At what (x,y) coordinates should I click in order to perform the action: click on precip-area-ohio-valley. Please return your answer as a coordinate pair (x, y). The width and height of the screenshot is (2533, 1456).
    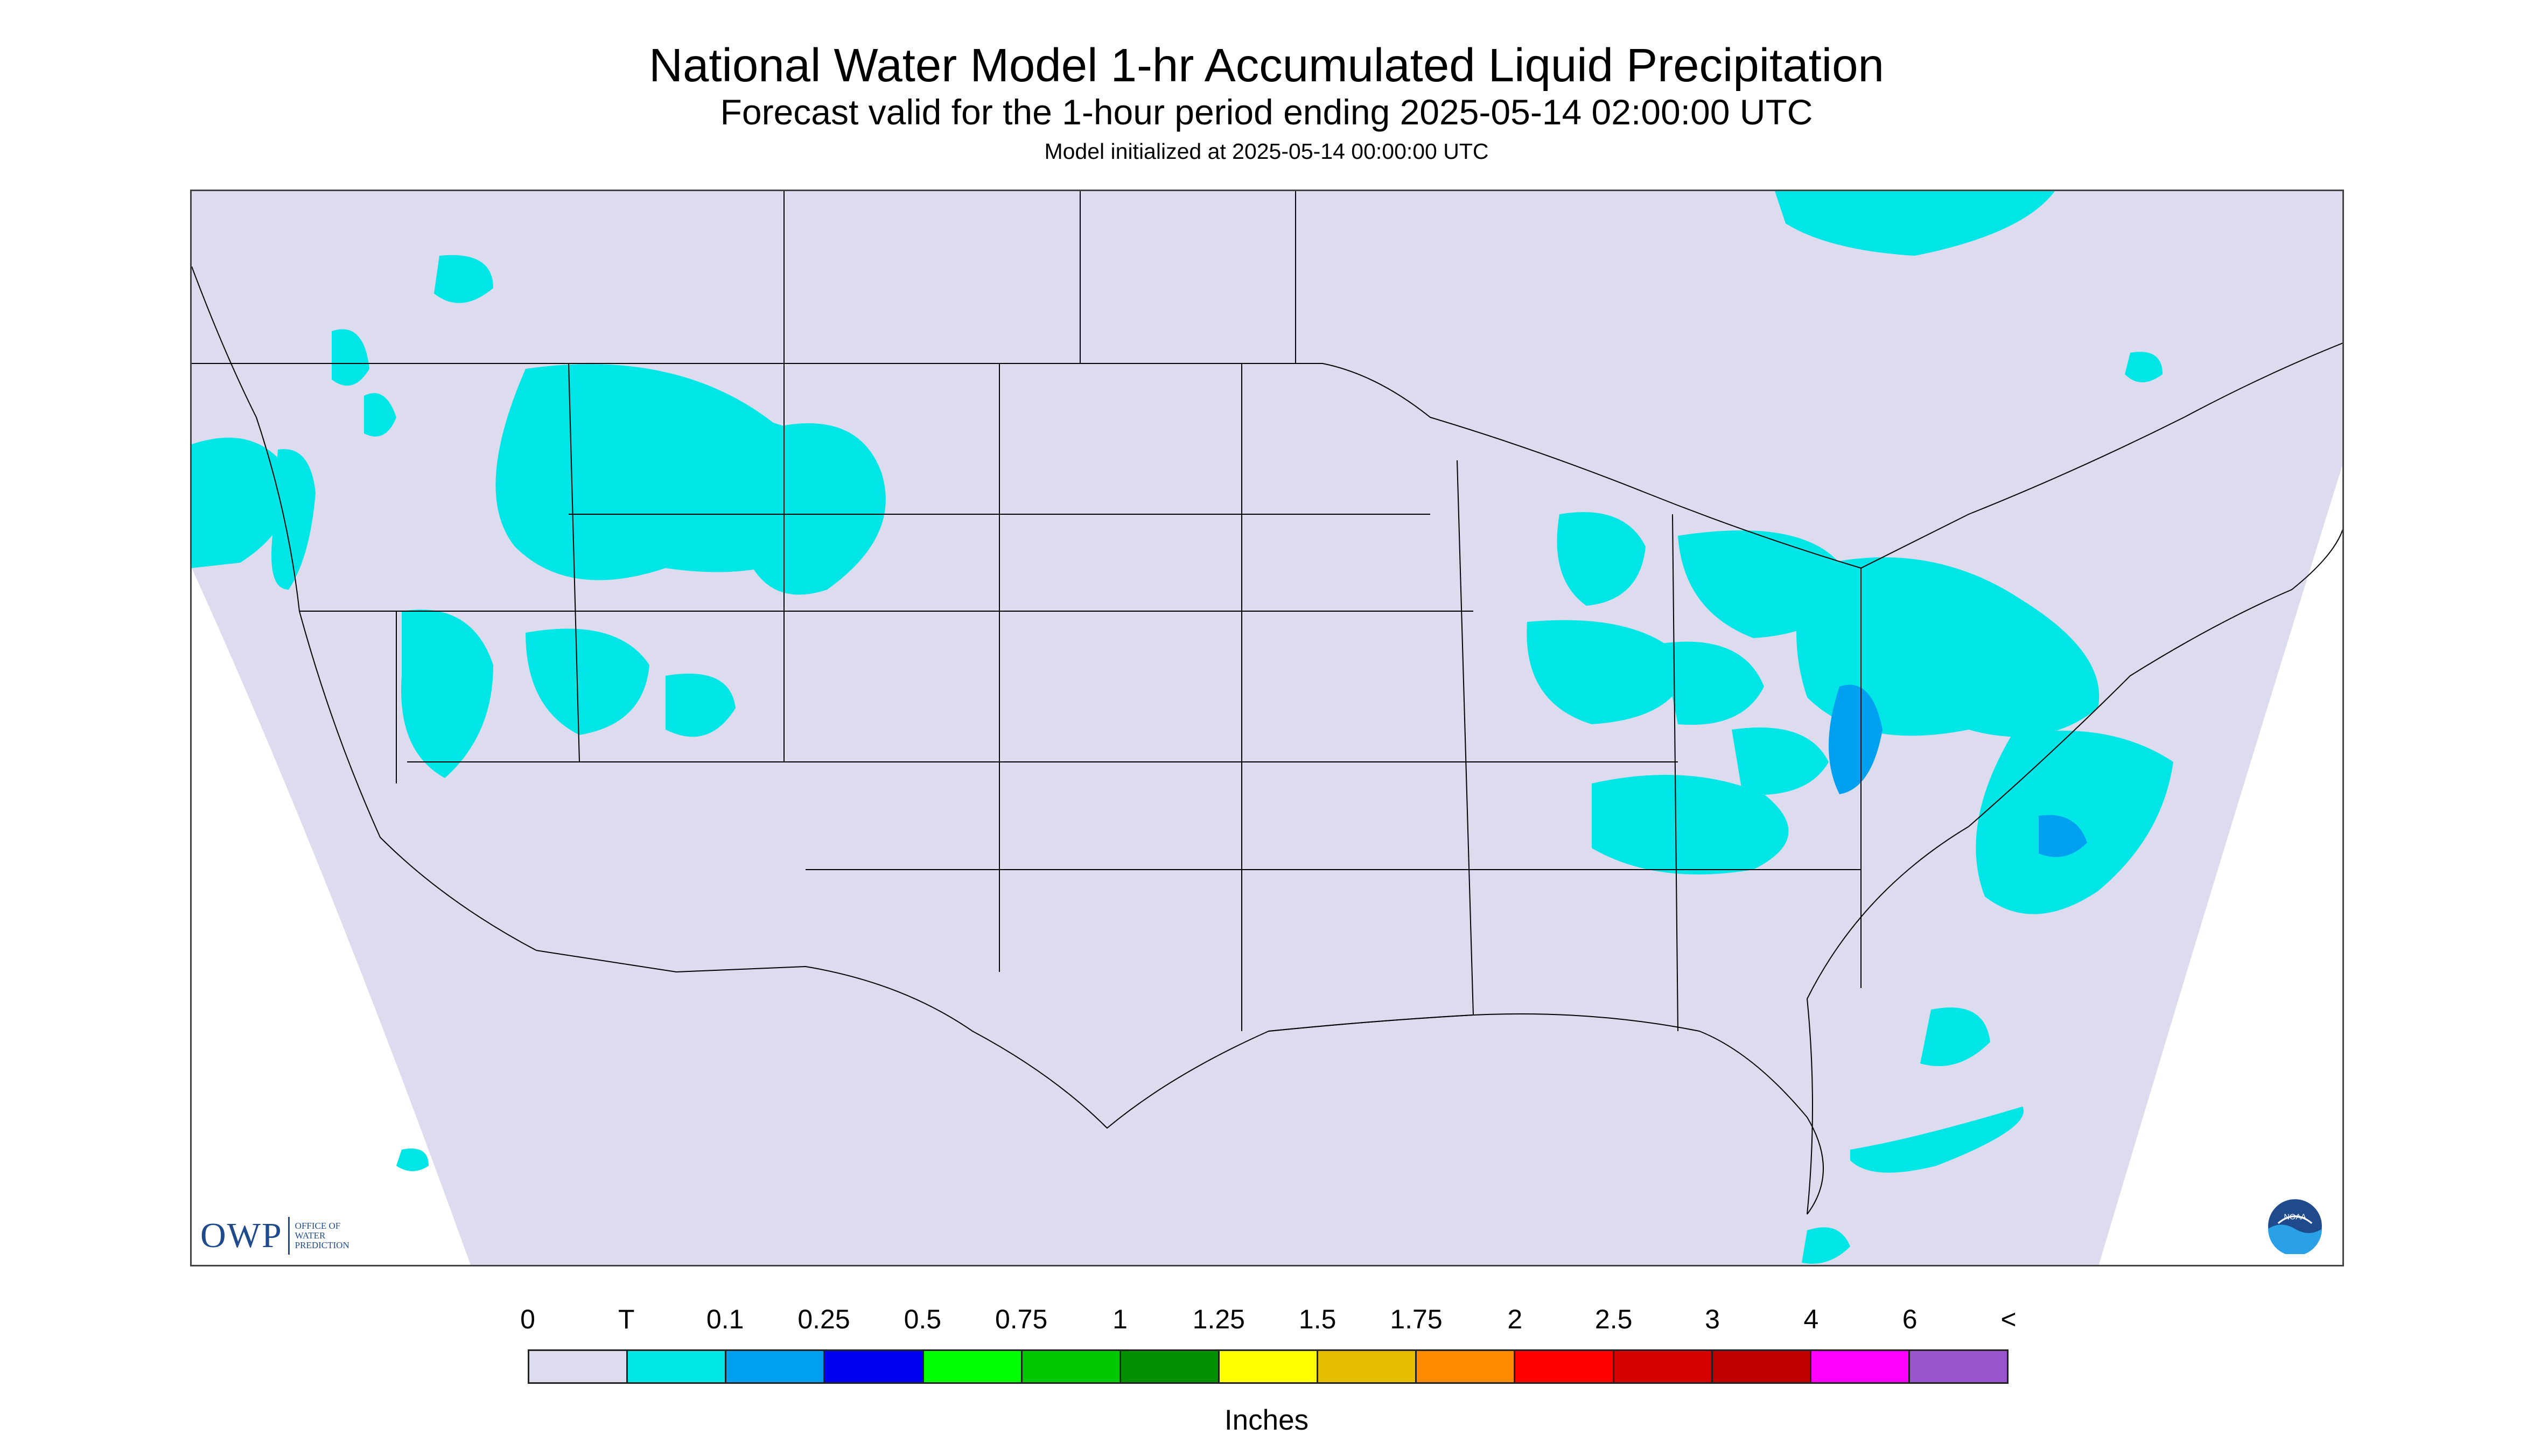
    Looking at the image, I should click on (1608, 672).